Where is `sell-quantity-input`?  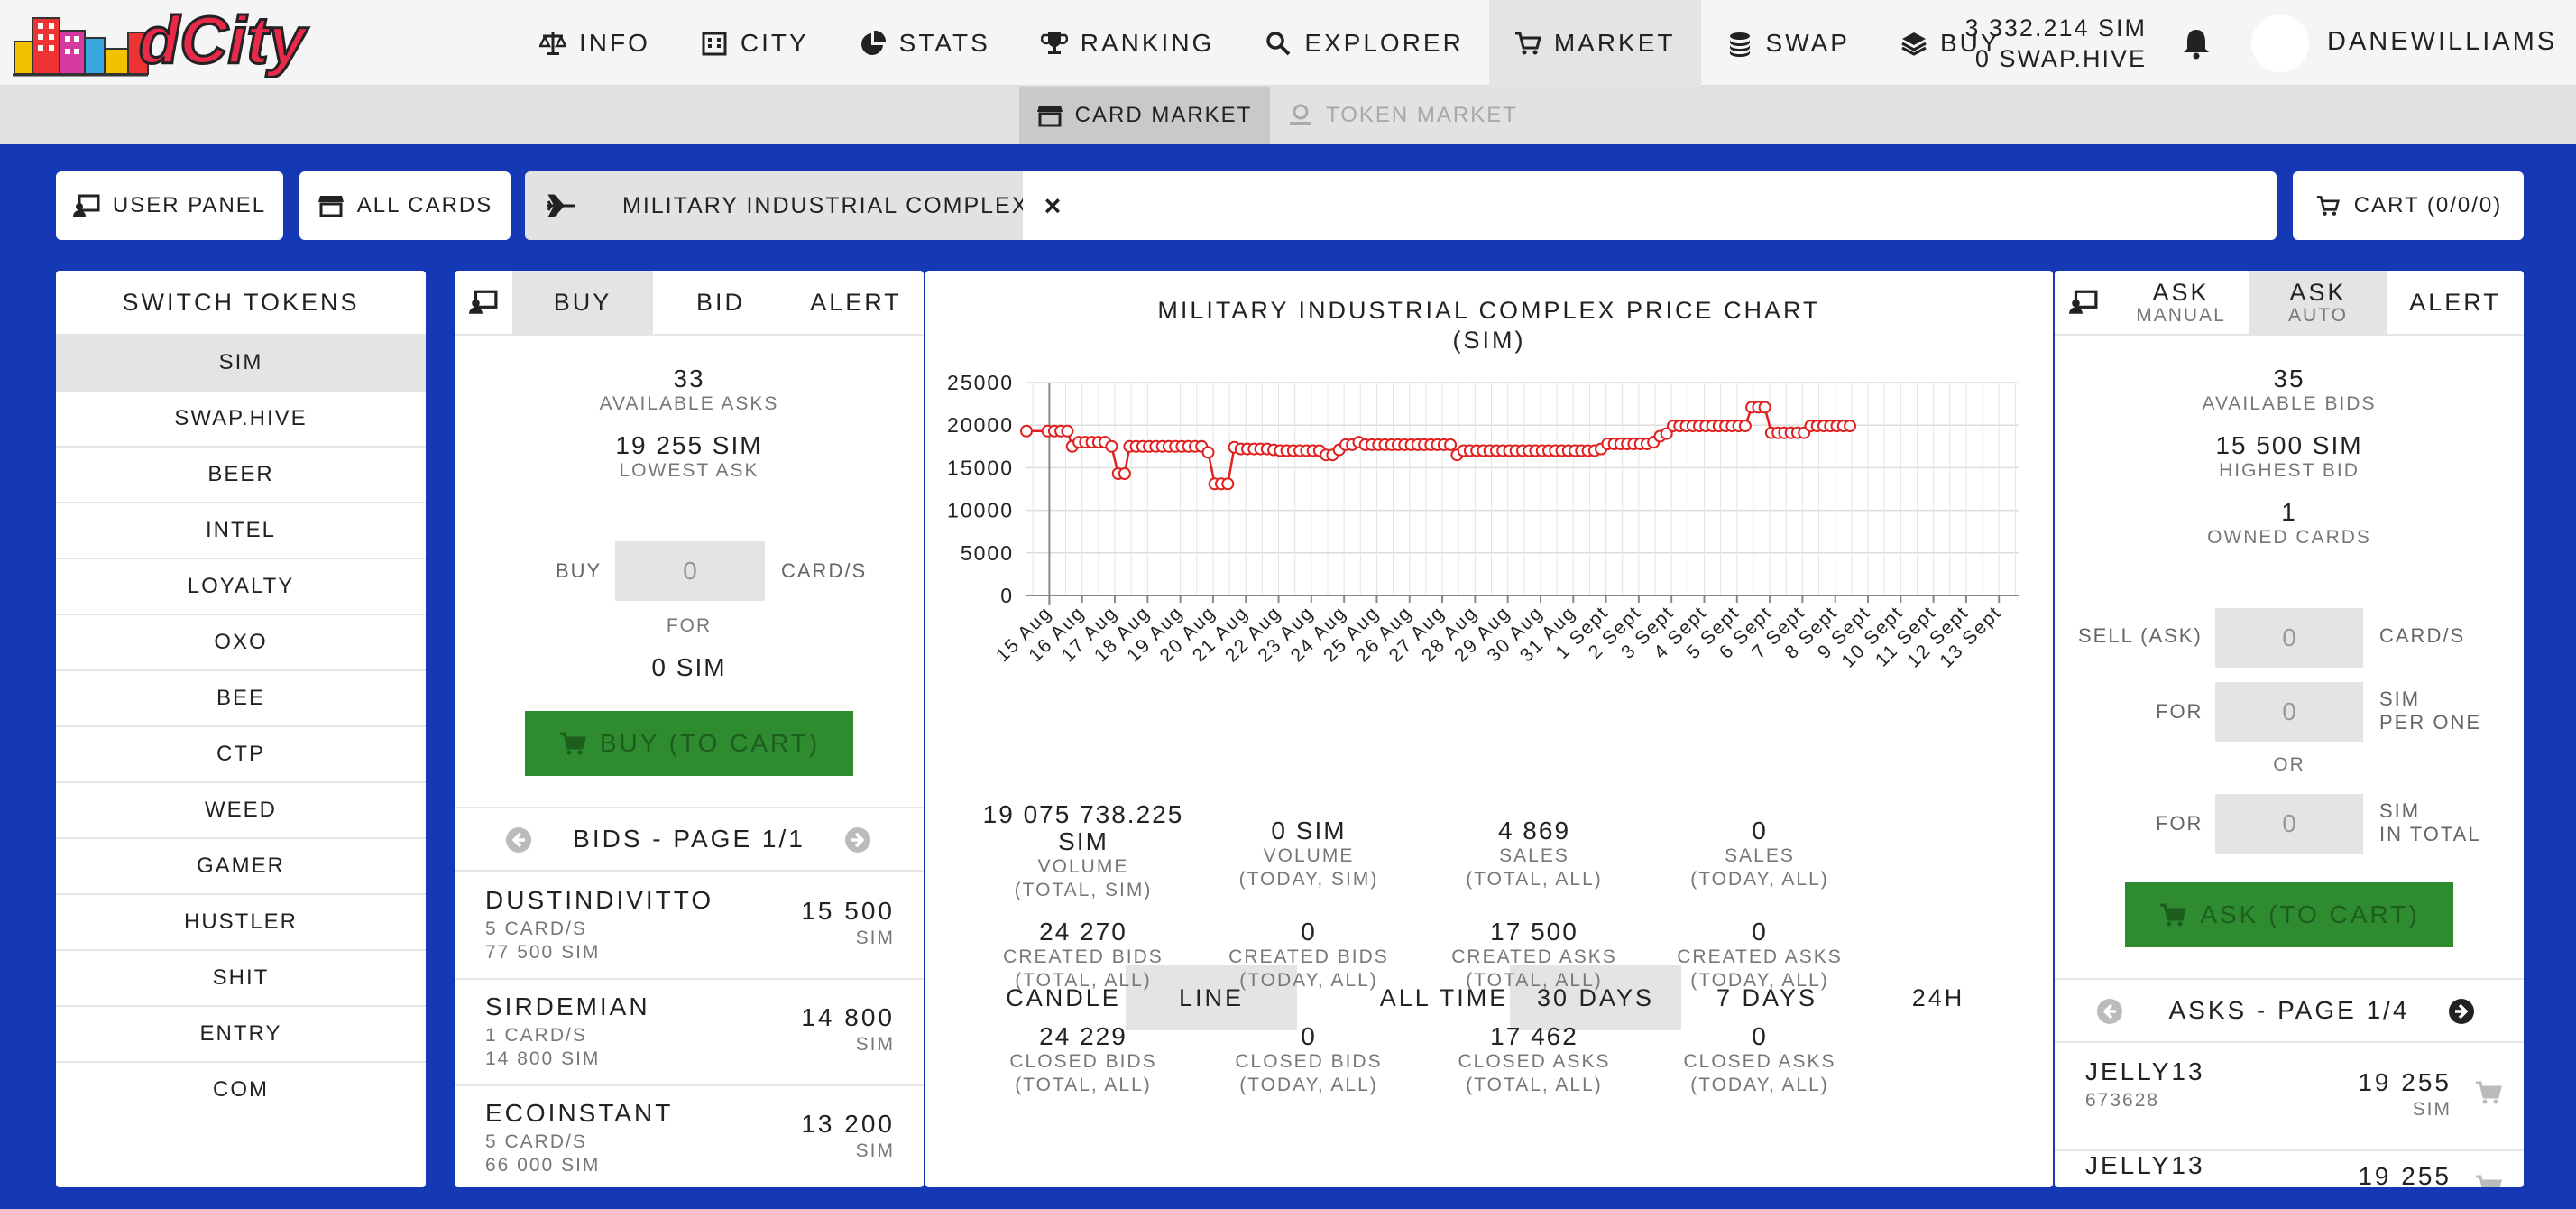
sell-quantity-input is located at coordinates (2289, 638).